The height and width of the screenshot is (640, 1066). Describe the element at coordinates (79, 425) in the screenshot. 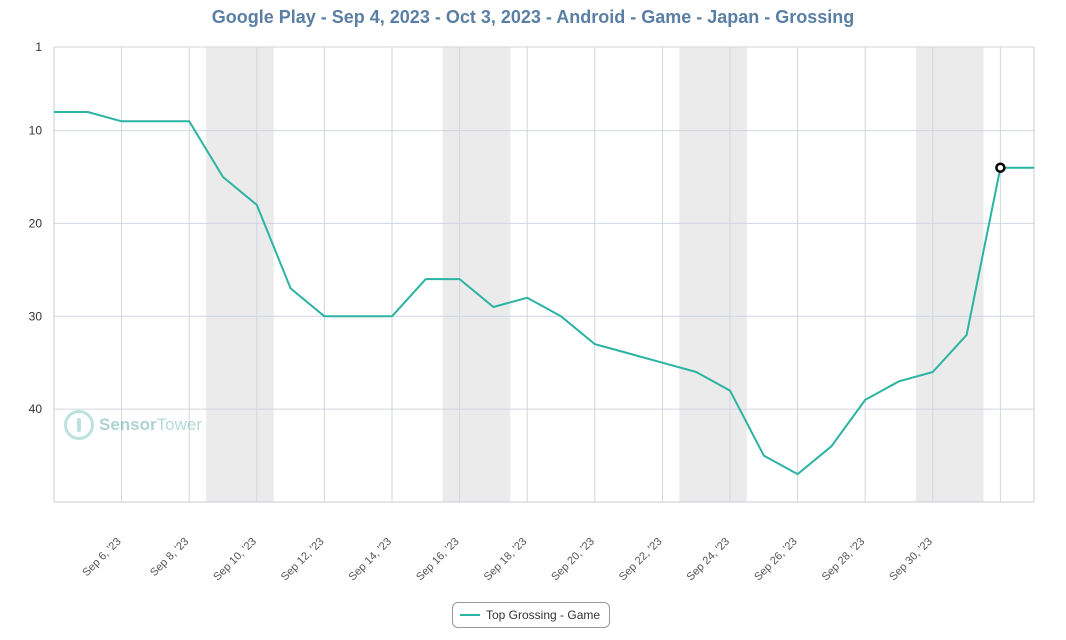

I see `sensortower-logo-icon` at that location.